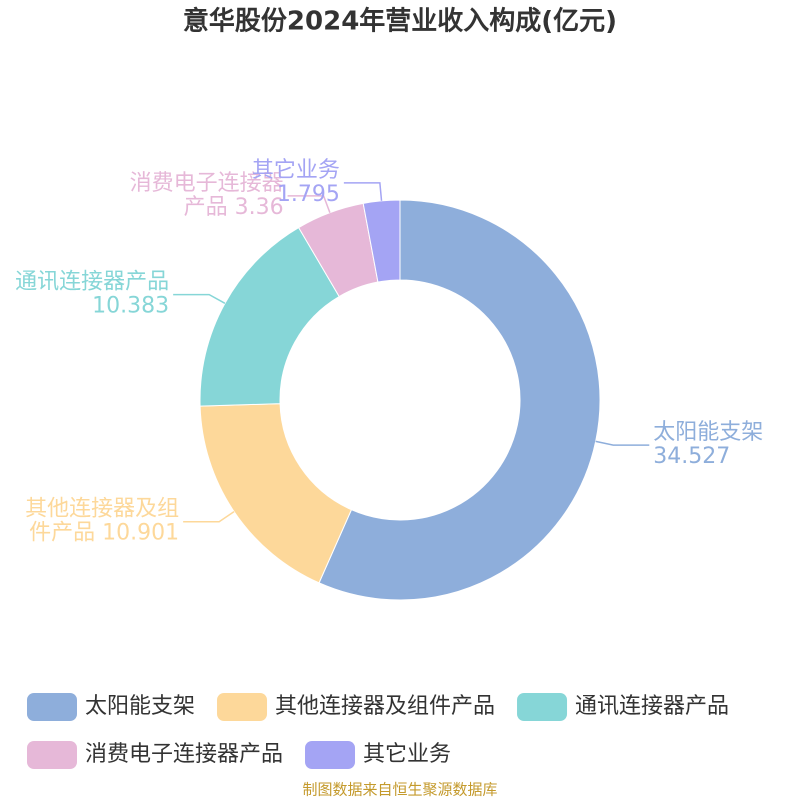  Describe the element at coordinates (92, 282) in the screenshot. I see `label-name: 通讯连接器产品` at that location.